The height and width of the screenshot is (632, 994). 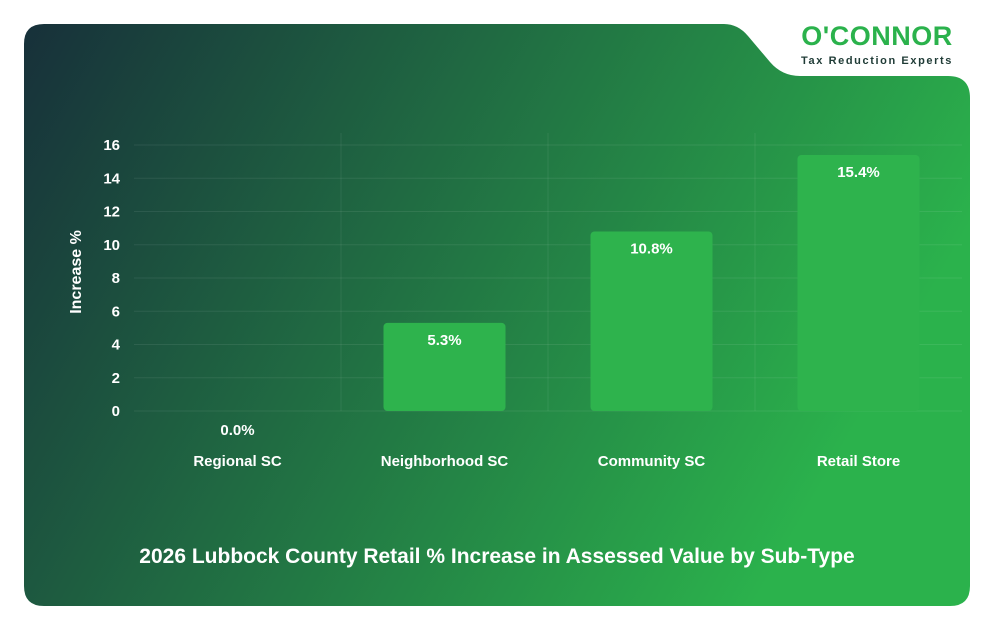 I want to click on y-tick-label: 4, so click(x=116, y=345).